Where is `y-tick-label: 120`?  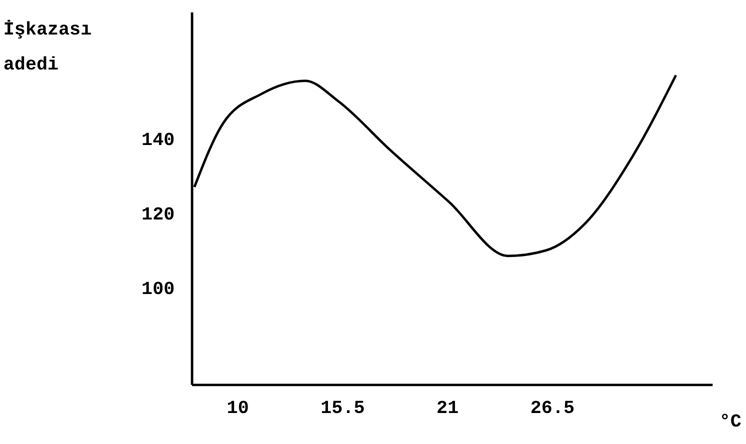
y-tick-label: 120 is located at coordinates (158, 215).